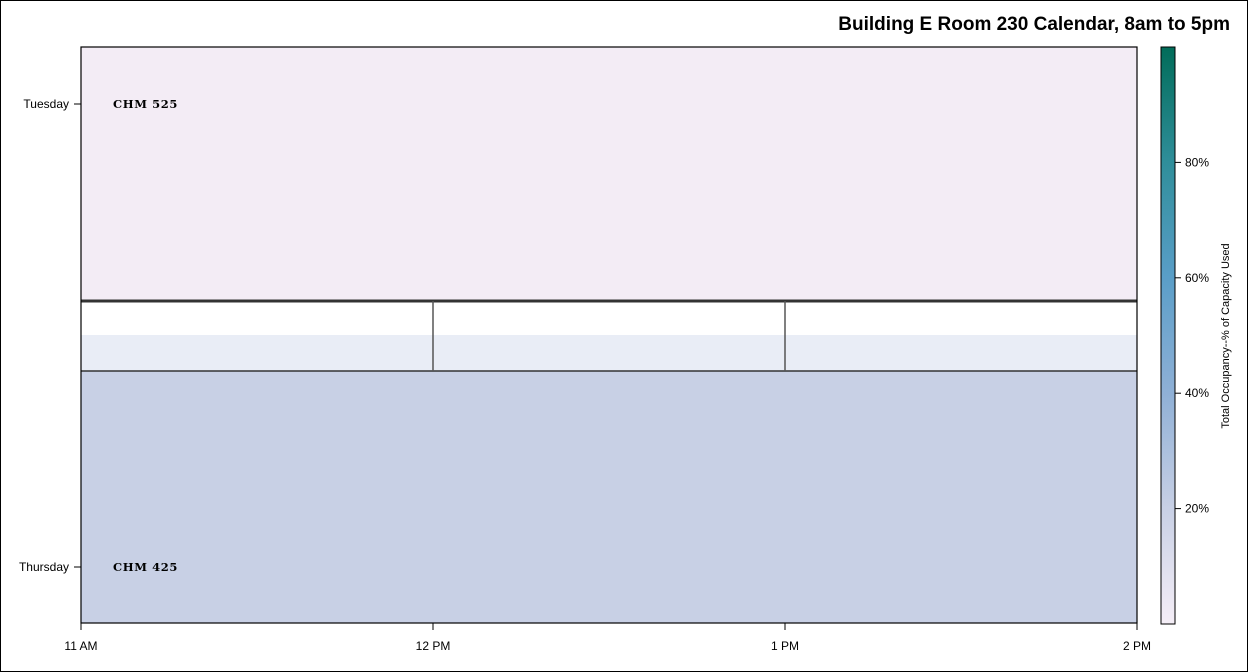 This screenshot has height=672, width=1248. Describe the element at coordinates (1197, 162) in the screenshot. I see `colorbar-tick-label: 80%` at that location.